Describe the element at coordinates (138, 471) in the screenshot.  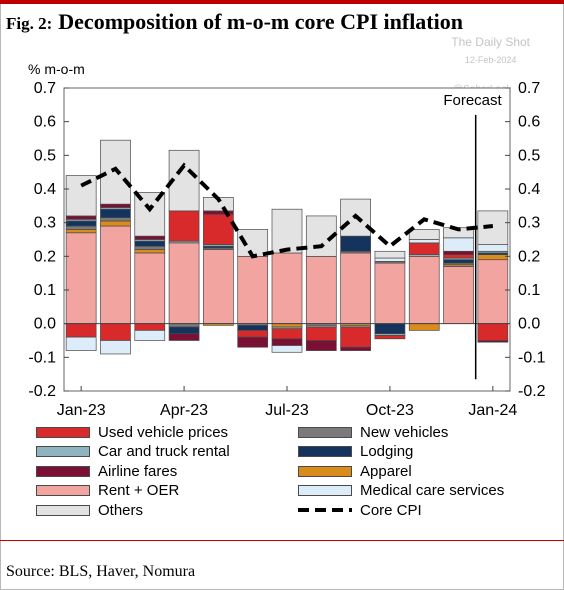
I see `legend-label: Airline fares` at that location.